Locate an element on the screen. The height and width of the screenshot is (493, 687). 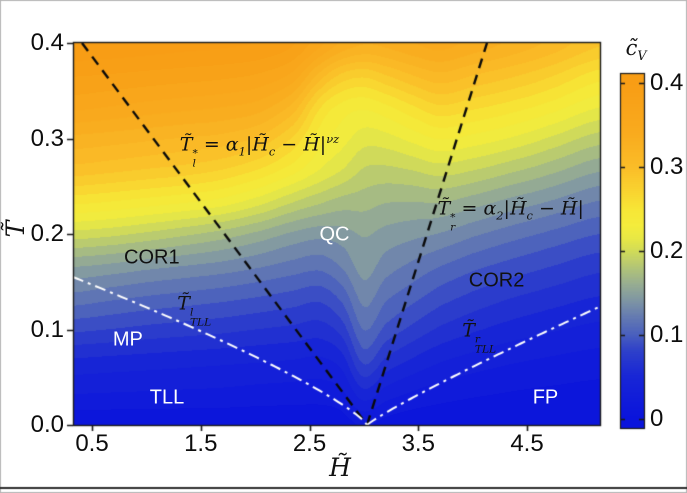
region-label-cor1: COR1 is located at coordinates (152, 257).